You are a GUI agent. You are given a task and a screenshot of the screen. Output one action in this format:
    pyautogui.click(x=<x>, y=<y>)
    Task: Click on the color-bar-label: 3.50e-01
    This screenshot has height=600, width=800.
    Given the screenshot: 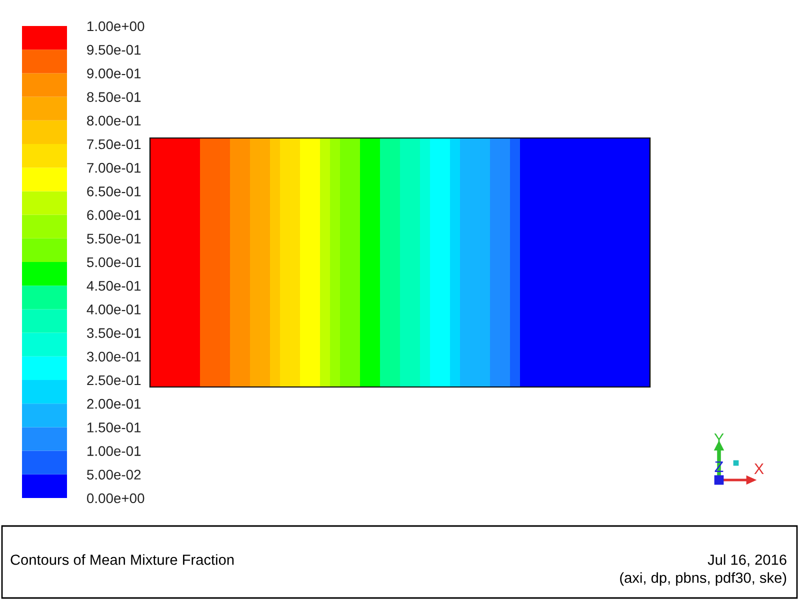 What is the action you would take?
    pyautogui.click(x=113, y=333)
    